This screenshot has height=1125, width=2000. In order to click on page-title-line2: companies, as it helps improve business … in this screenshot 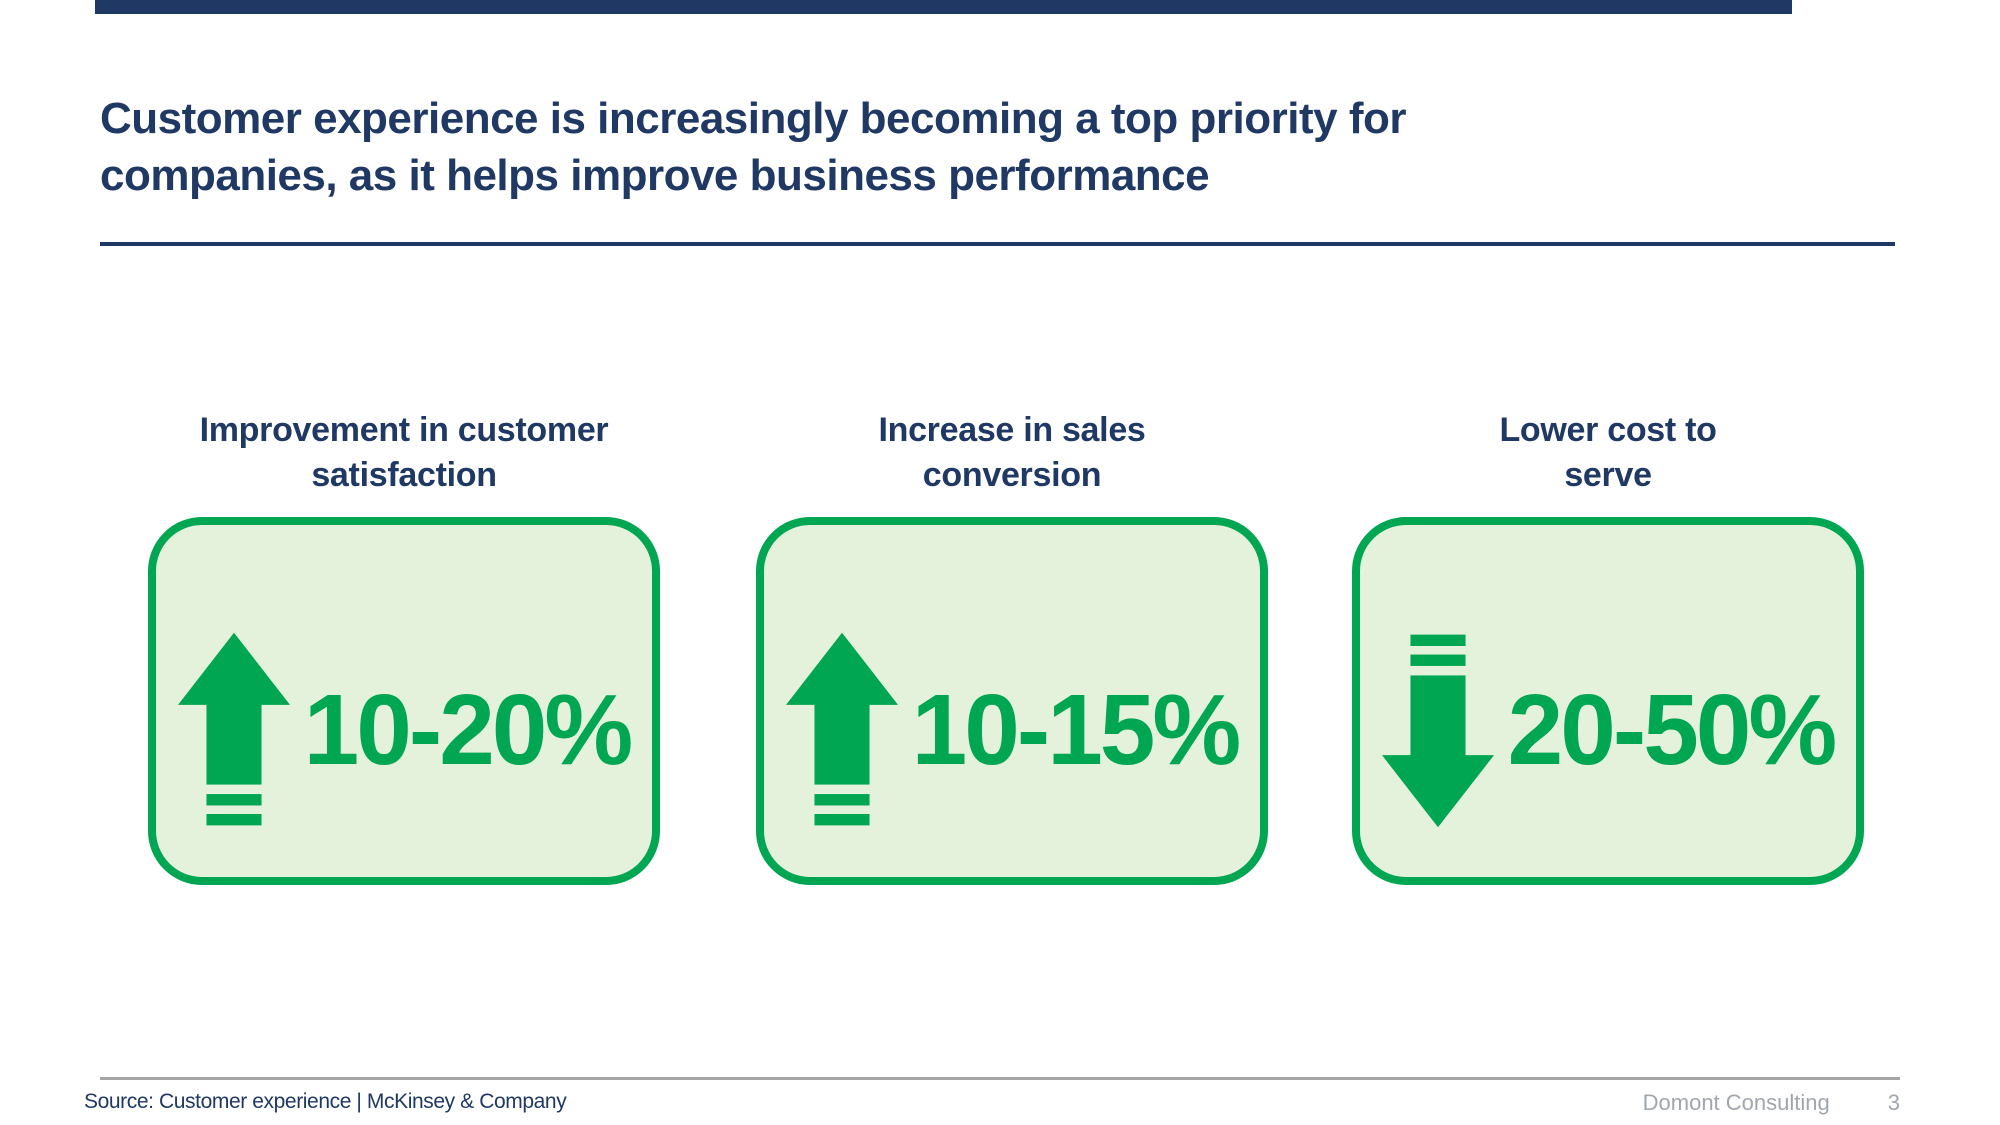, I will do `click(655, 175)`.